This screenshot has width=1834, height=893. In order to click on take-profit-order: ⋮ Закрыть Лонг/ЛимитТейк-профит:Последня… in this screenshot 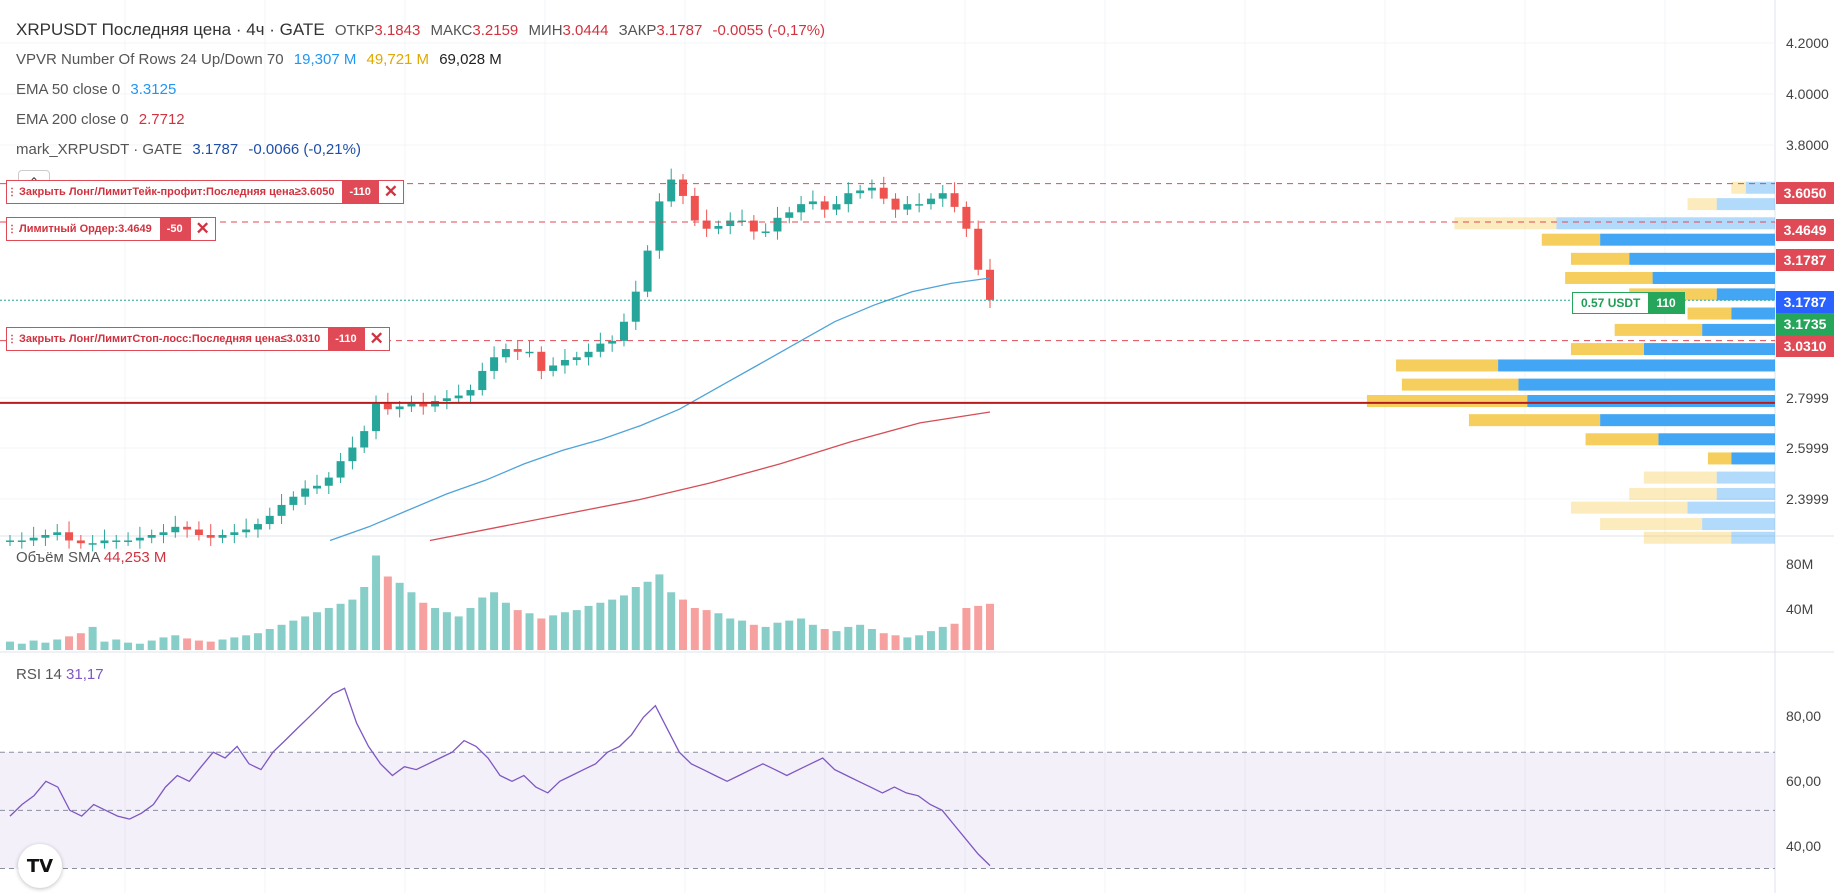, I will do `click(205, 192)`.